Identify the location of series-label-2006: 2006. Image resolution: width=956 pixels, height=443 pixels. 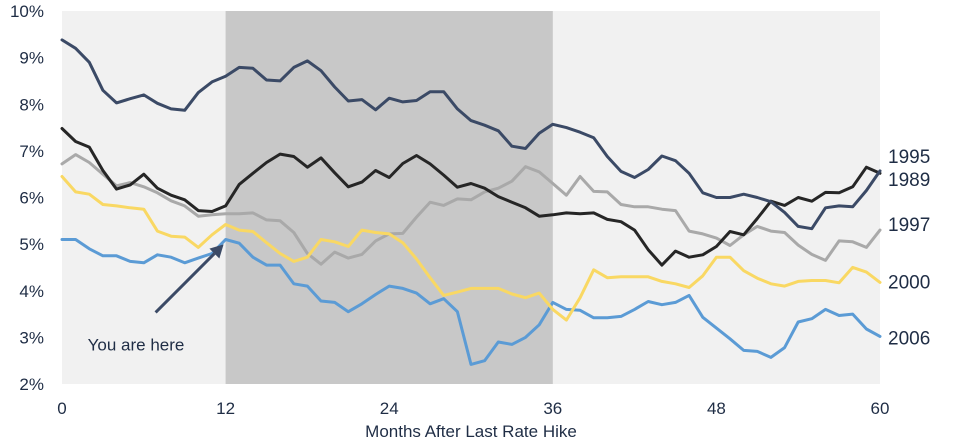
(909, 338).